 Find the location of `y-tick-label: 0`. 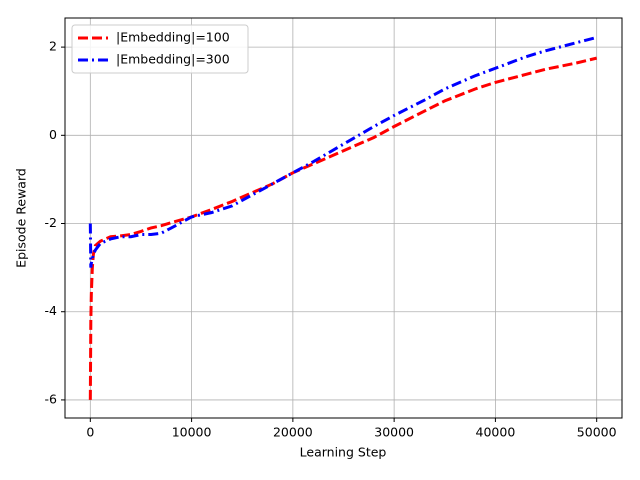

y-tick-label: 0 is located at coordinates (53, 134).